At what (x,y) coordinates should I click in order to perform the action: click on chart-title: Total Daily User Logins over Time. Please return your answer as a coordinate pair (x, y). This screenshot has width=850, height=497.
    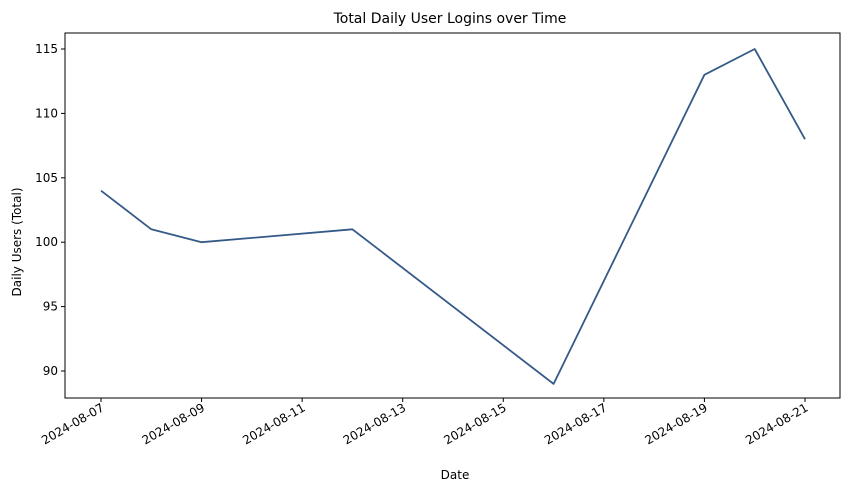
    Looking at the image, I should click on (450, 19).